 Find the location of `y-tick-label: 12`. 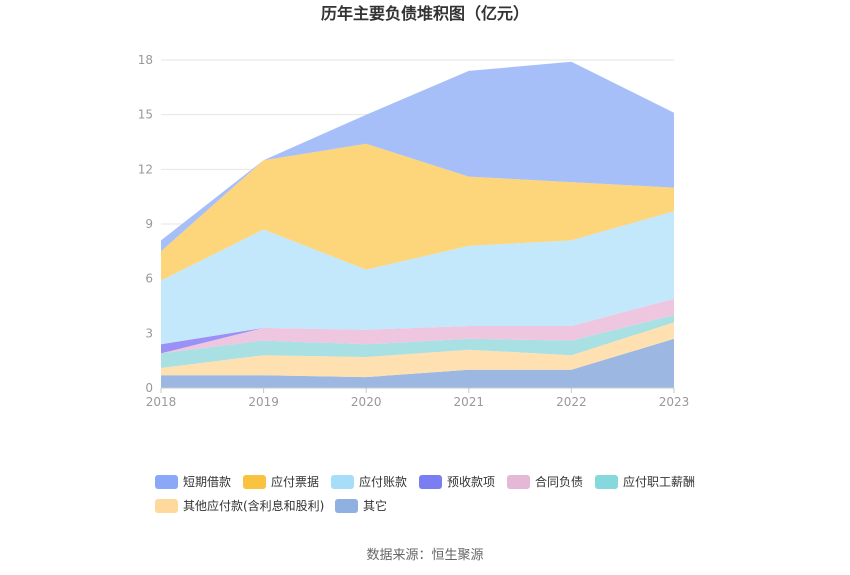

y-tick-label: 12 is located at coordinates (145, 169).